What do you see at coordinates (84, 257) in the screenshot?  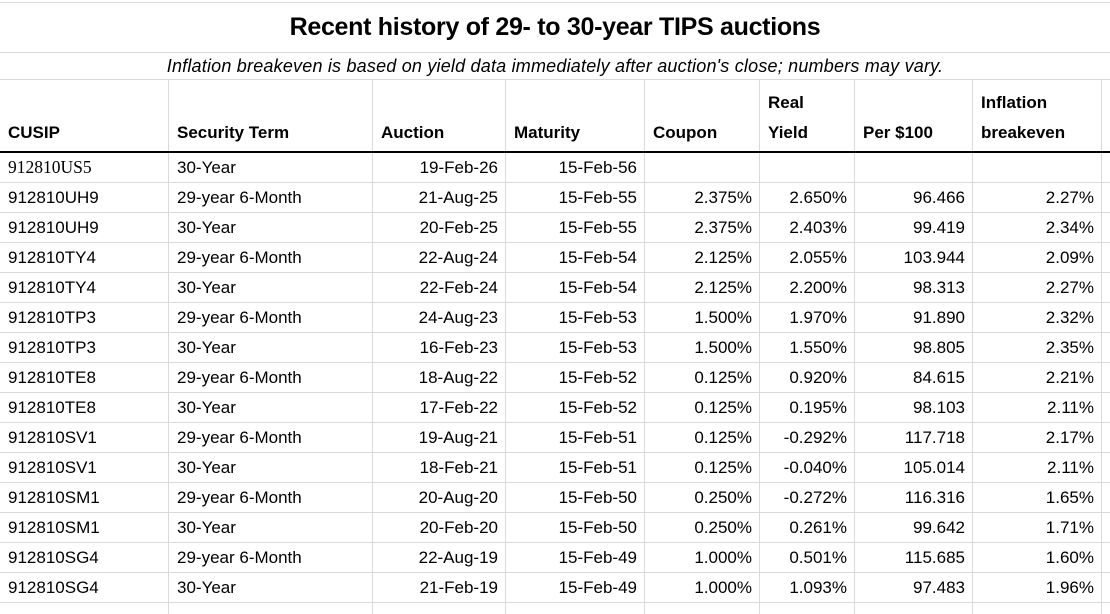 I see `cell-cusip: 912810TY4` at bounding box center [84, 257].